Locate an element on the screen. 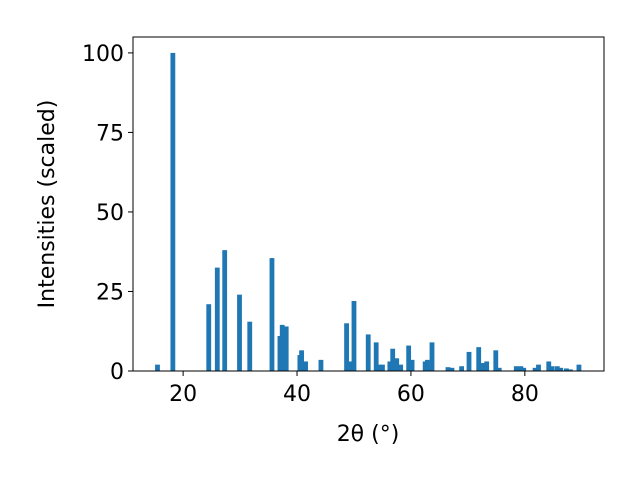  y-tick-label: 0 is located at coordinates (117, 372).